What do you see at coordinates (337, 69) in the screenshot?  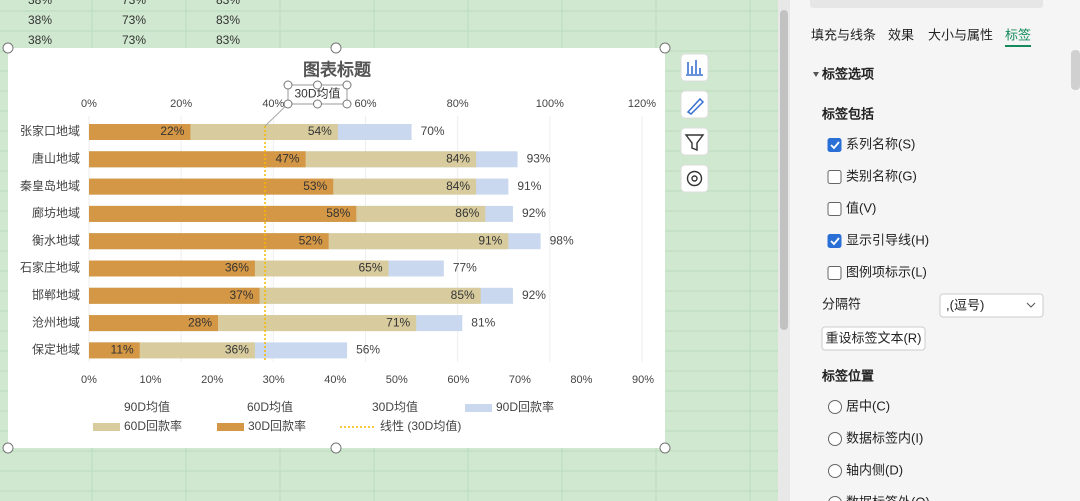 I see `chart-title: 图表标题` at bounding box center [337, 69].